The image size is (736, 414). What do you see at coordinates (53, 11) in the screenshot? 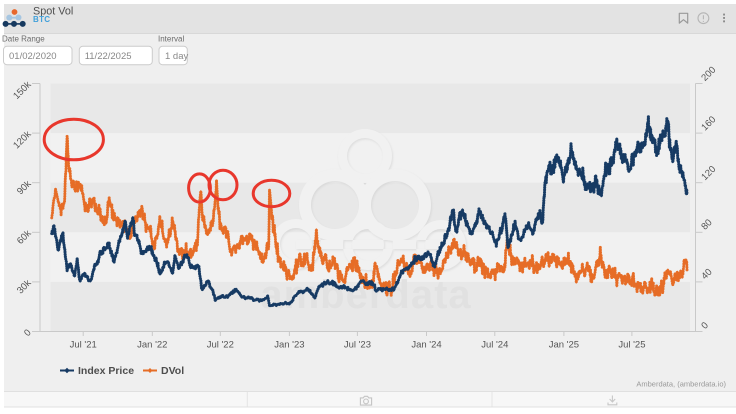
I see `svg-text: Spot Vol` at bounding box center [53, 11].